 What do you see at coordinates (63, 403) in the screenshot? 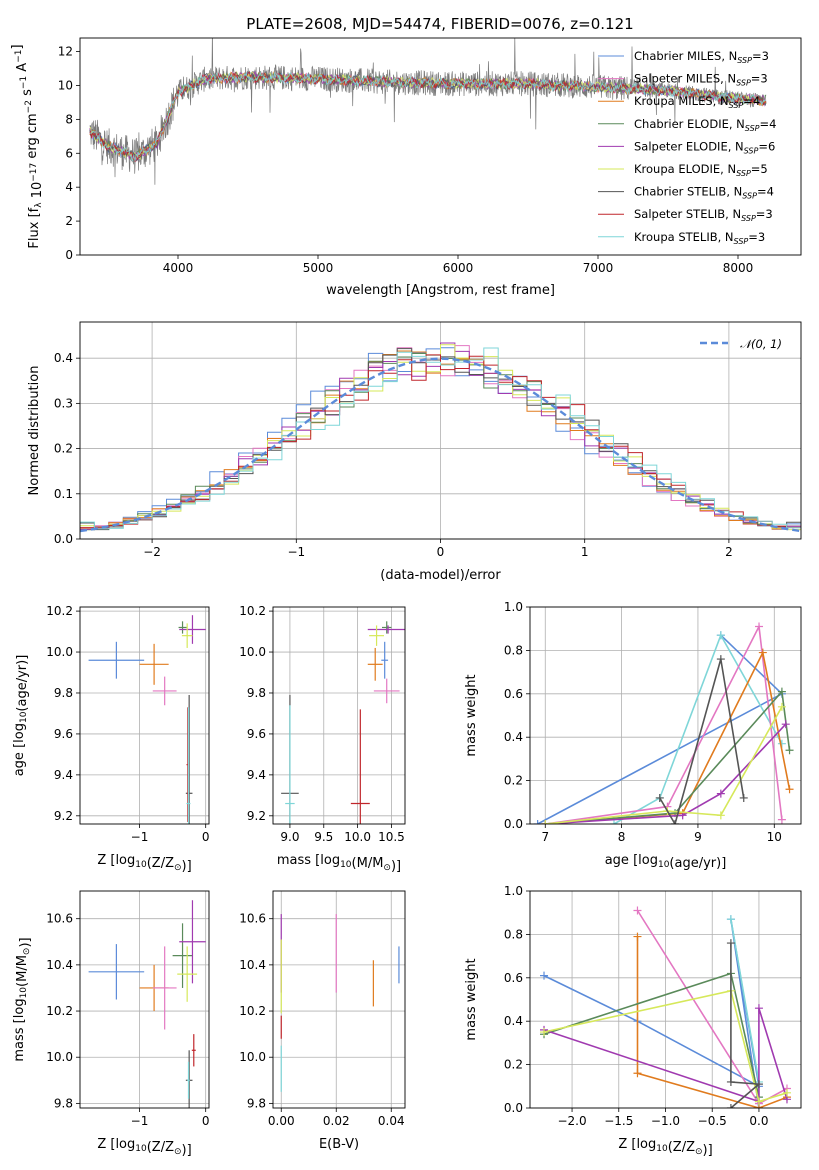
I see `y-tick-label: 0.3` at bounding box center [63, 403].